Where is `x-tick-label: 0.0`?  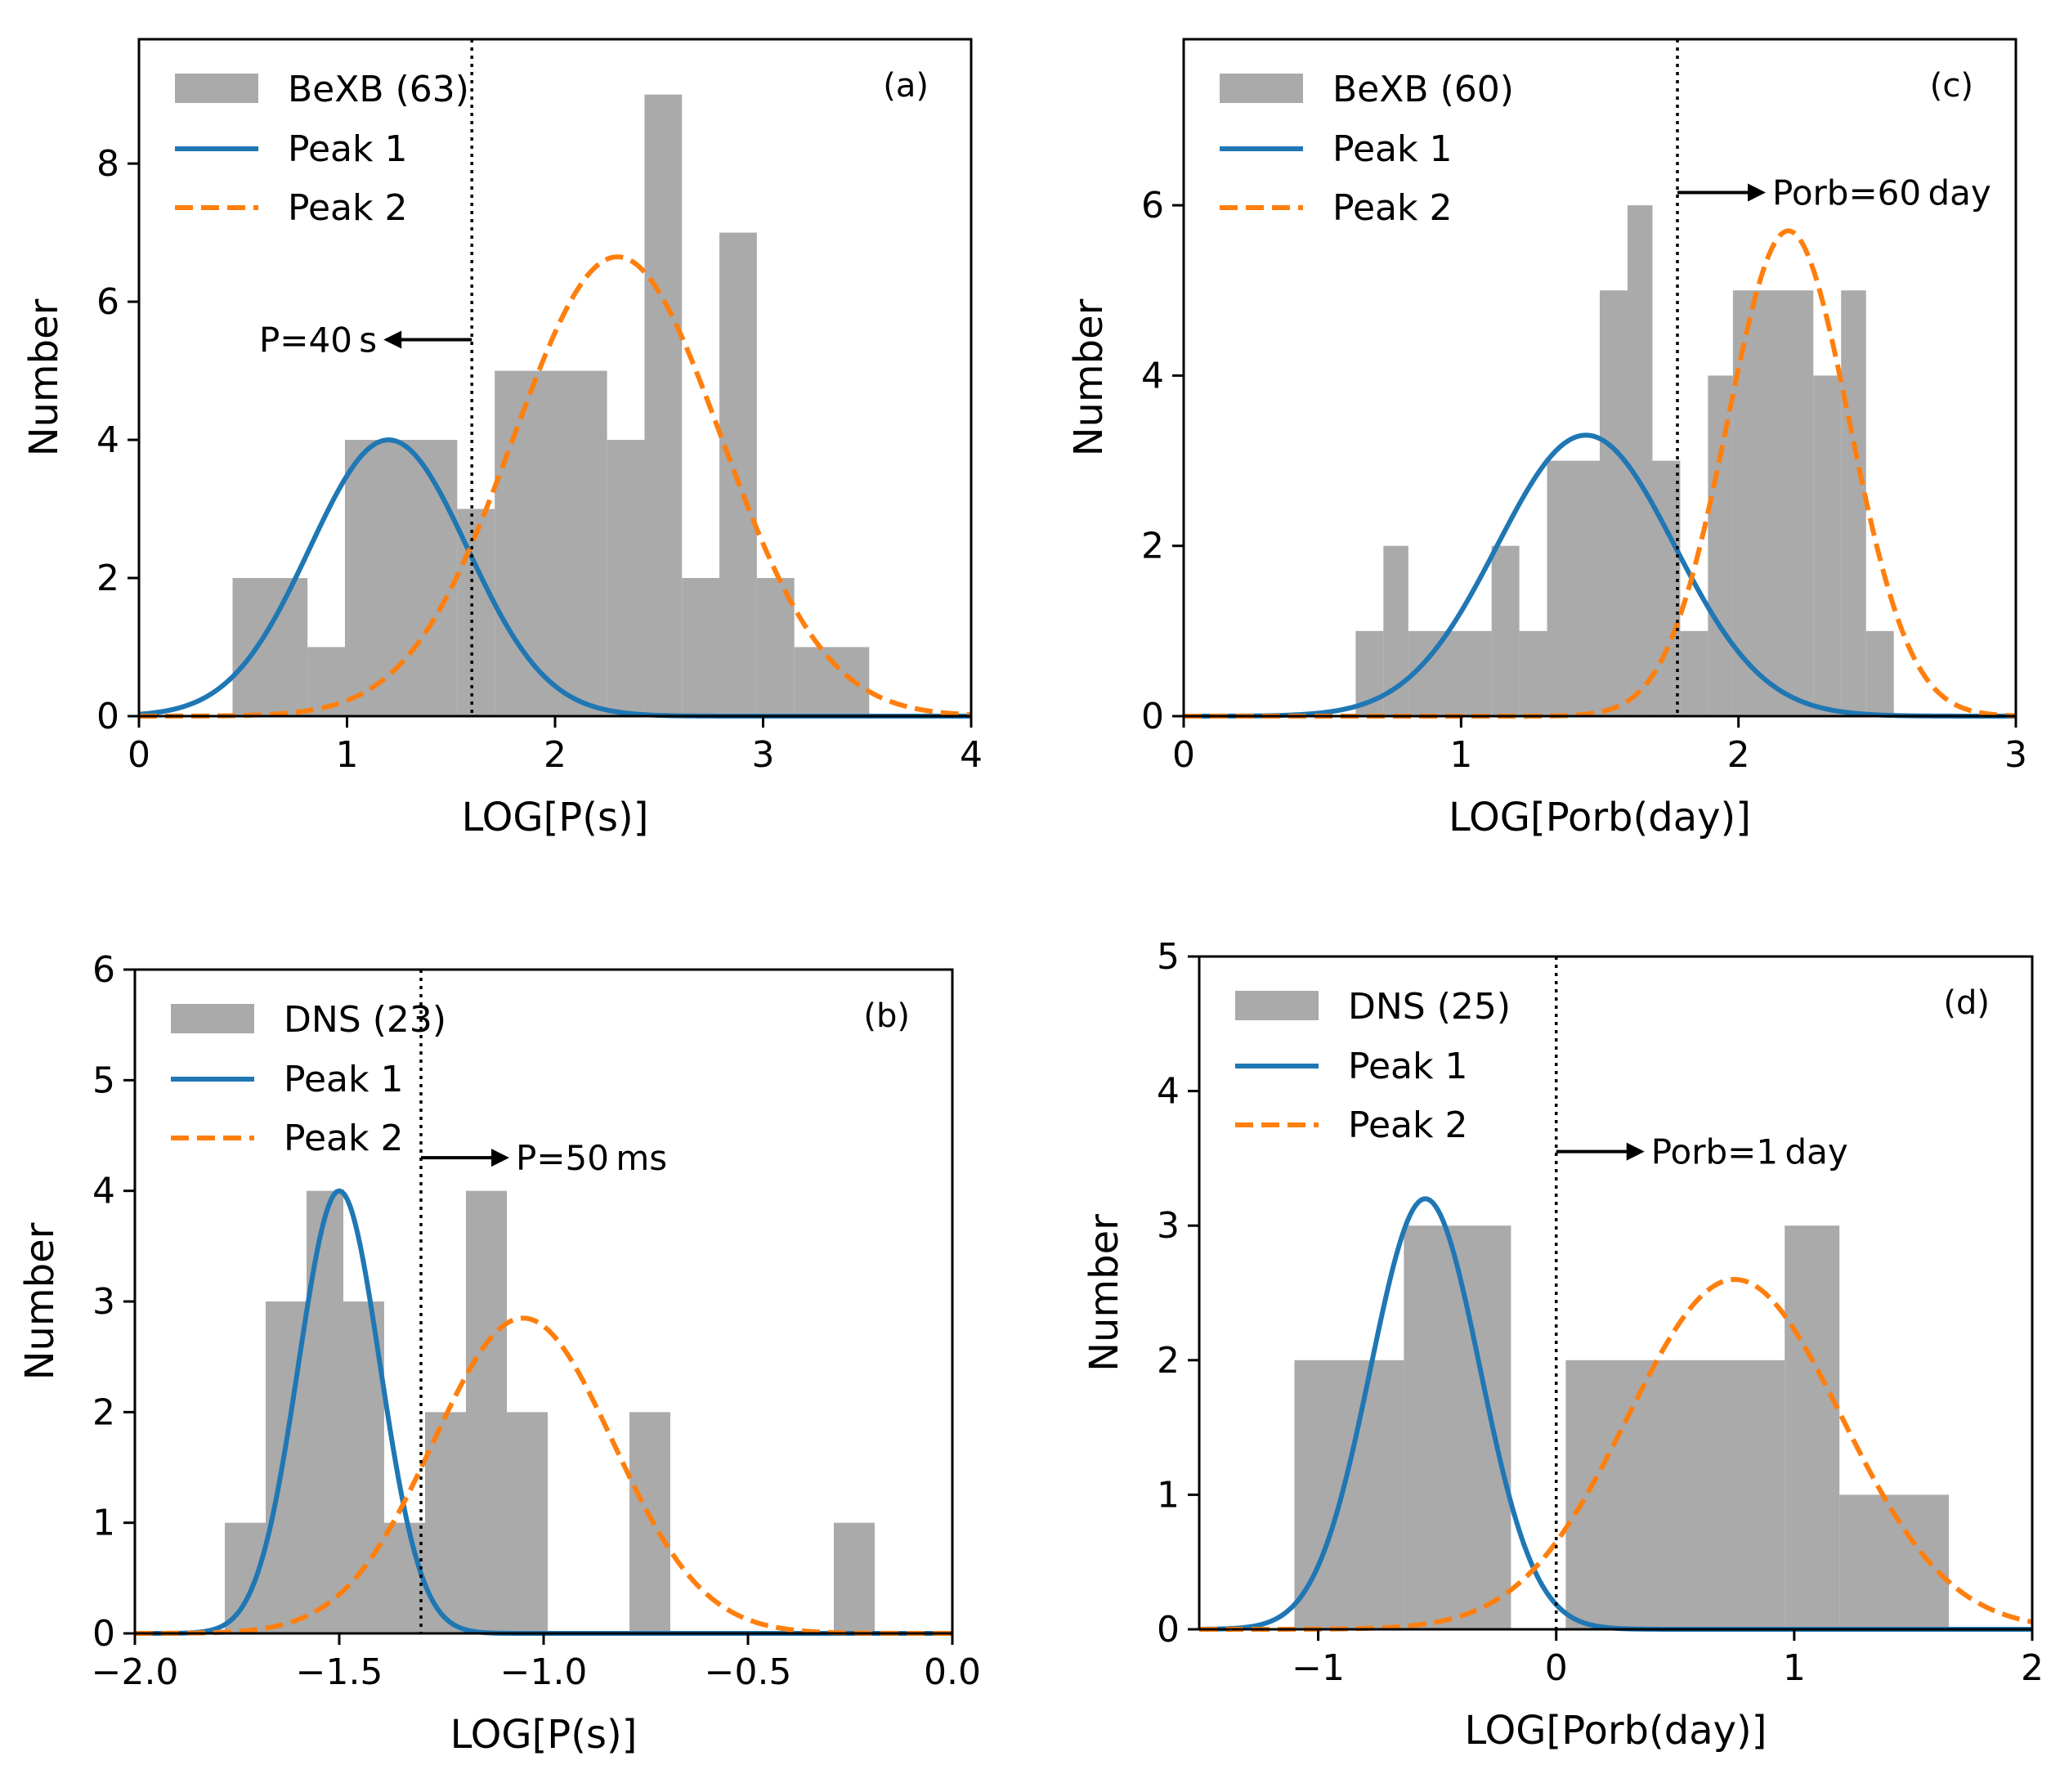 x-tick-label: 0.0 is located at coordinates (952, 1672).